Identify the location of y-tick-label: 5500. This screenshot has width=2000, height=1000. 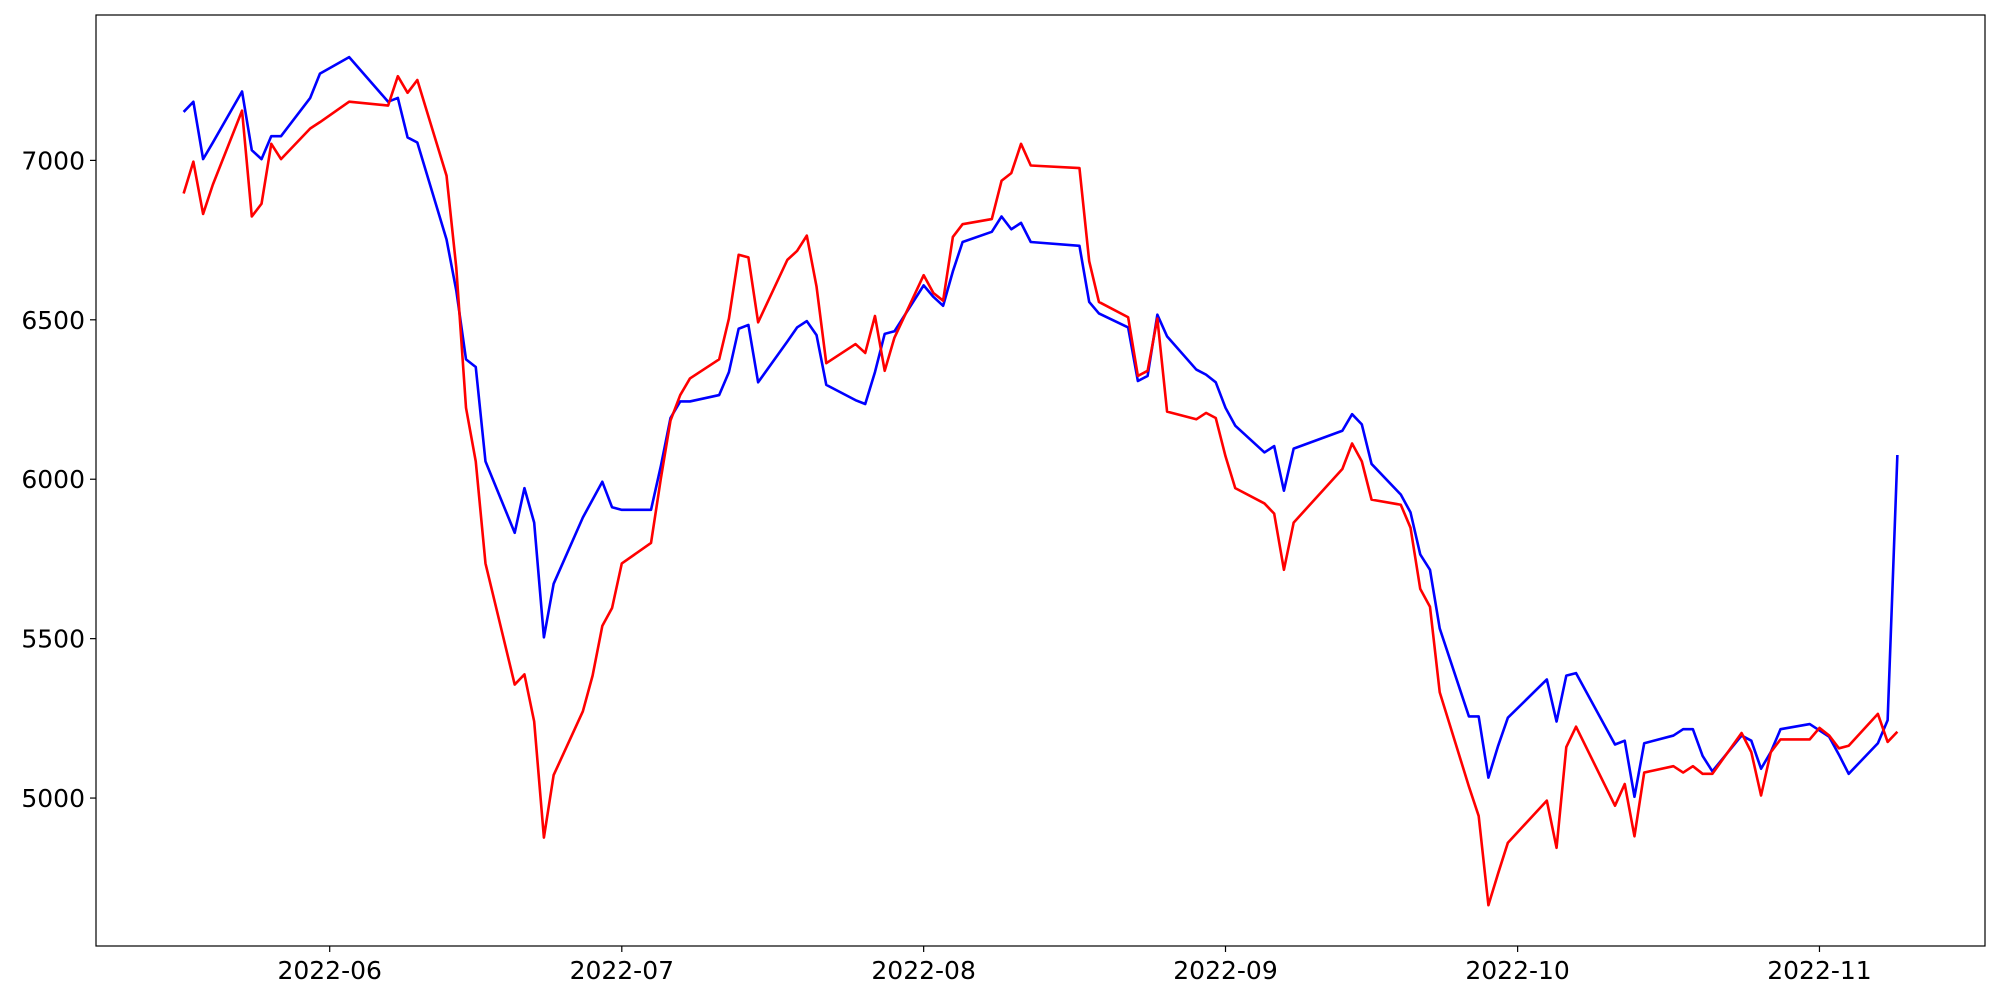
(53, 639).